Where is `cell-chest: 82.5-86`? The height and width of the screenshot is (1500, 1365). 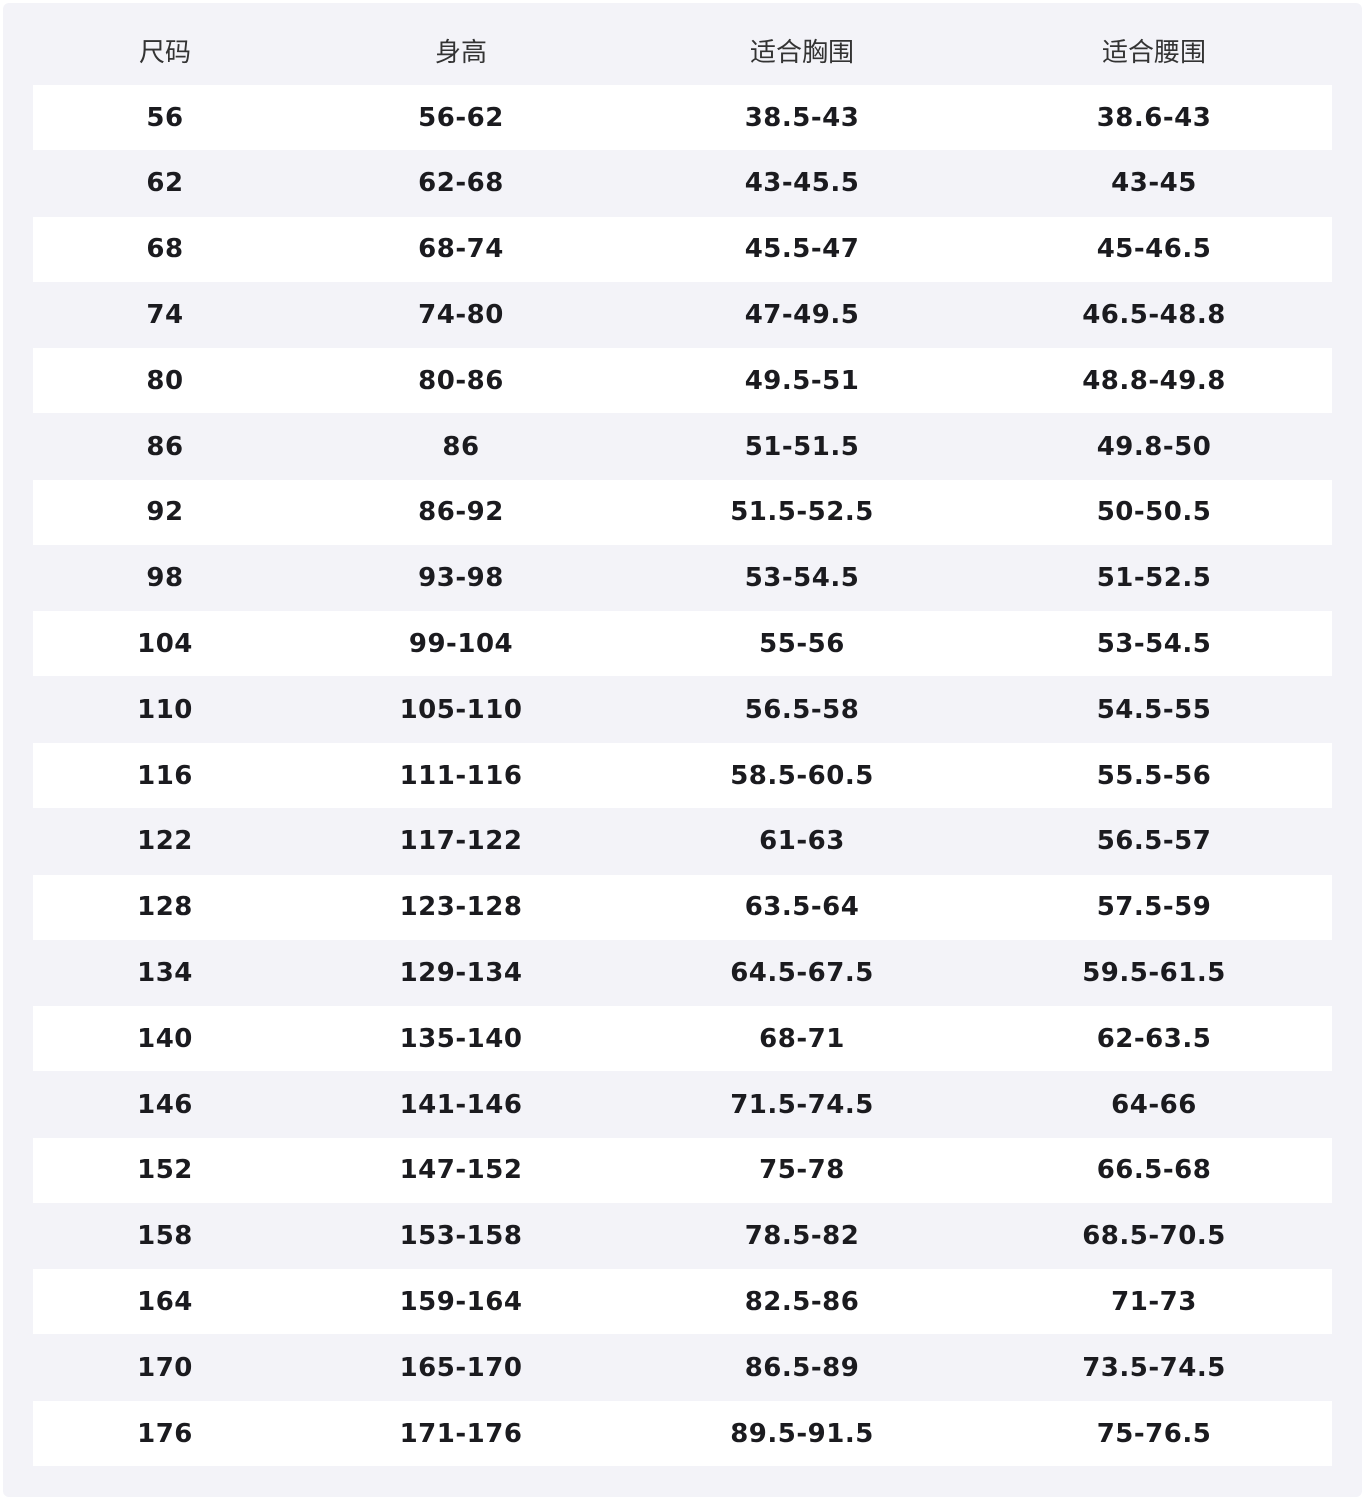 cell-chest: 82.5-86 is located at coordinates (802, 1301).